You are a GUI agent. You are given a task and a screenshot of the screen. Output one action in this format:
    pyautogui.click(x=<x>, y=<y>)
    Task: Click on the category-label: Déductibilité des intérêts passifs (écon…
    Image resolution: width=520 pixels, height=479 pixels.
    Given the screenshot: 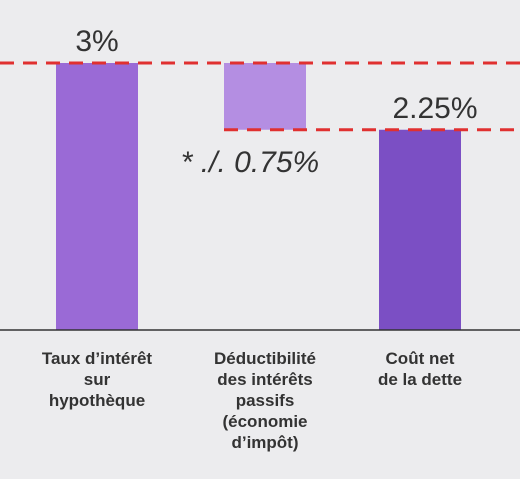 What is the action you would take?
    pyautogui.click(x=264, y=400)
    